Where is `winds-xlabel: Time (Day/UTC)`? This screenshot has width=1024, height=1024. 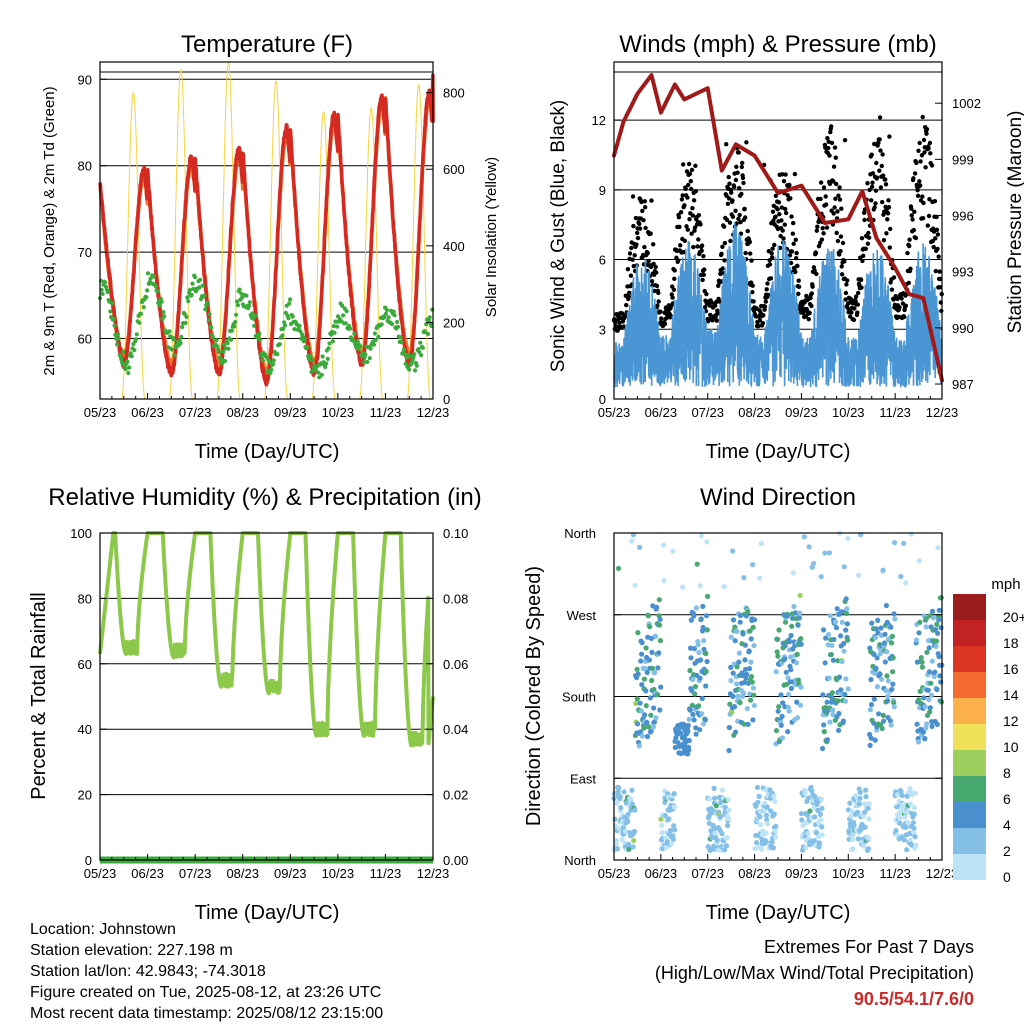 winds-xlabel: Time (Day/UTC) is located at coordinates (778, 452).